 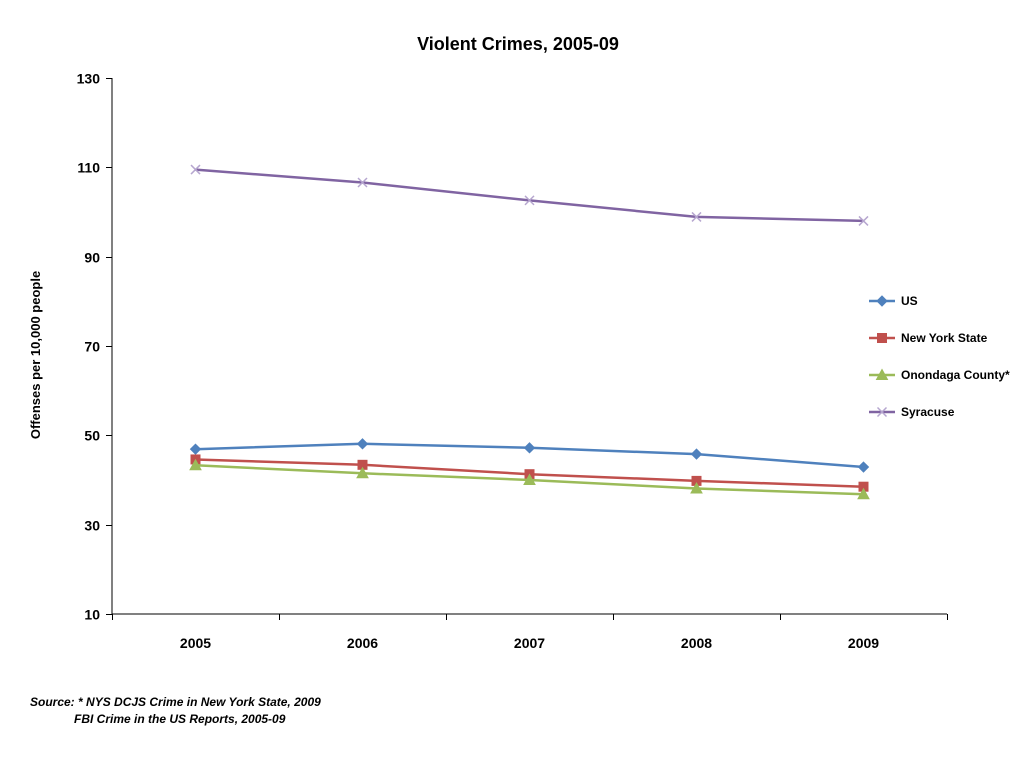 I want to click on y-tick-label: 50, so click(x=92, y=436).